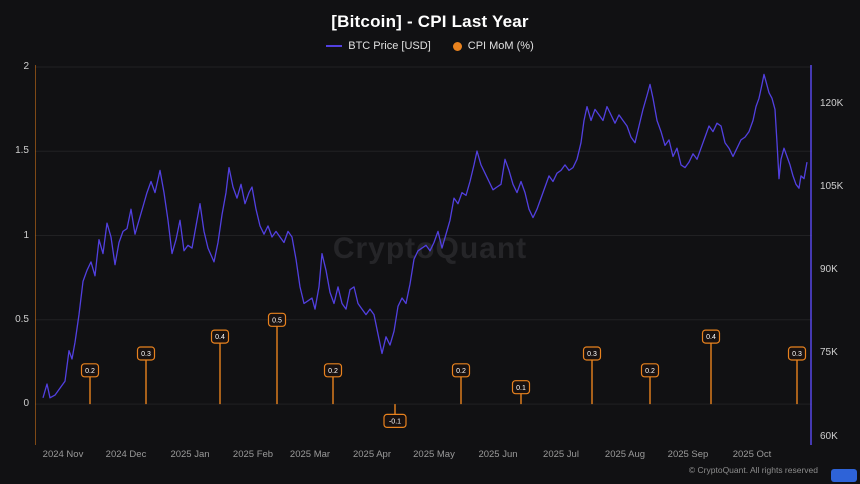 Image resolution: width=860 pixels, height=484 pixels. What do you see at coordinates (190, 454) in the screenshot?
I see `x-axis-tick: 2025 Jan` at bounding box center [190, 454].